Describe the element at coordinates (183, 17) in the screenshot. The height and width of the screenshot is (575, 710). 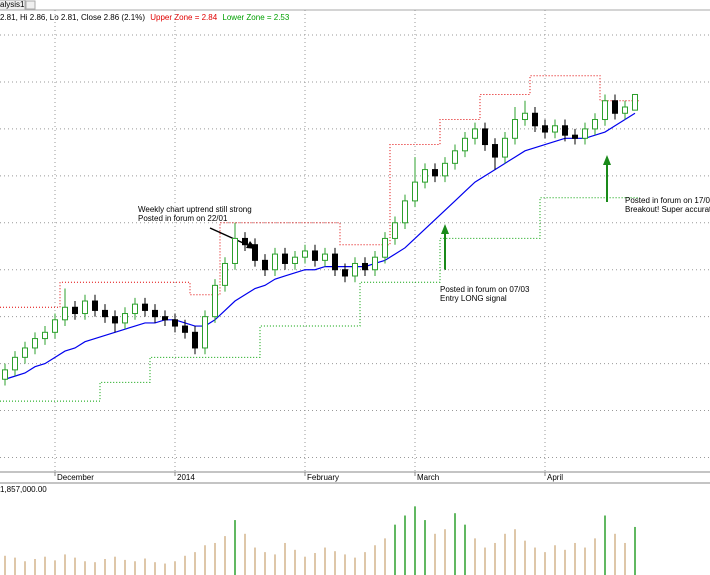
I see `header-upper: Upper Zone = 2.84` at that location.